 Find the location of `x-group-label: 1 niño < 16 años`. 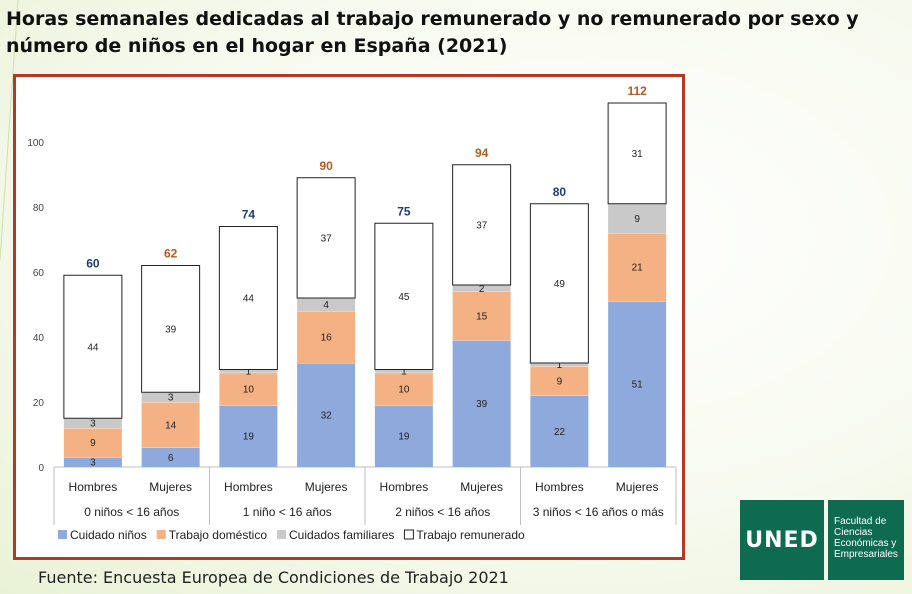

x-group-label: 1 niño < 16 años is located at coordinates (287, 512).